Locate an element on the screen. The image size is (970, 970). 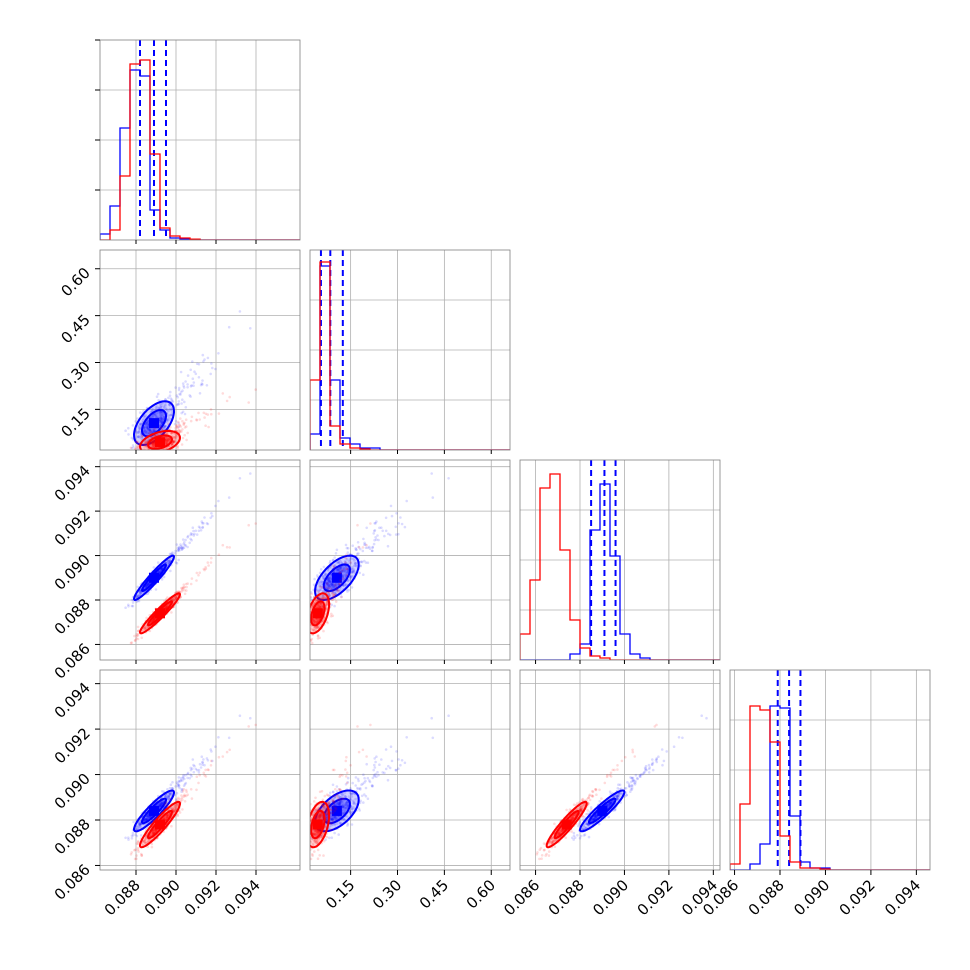
panel-content is located at coordinates (620, 560).